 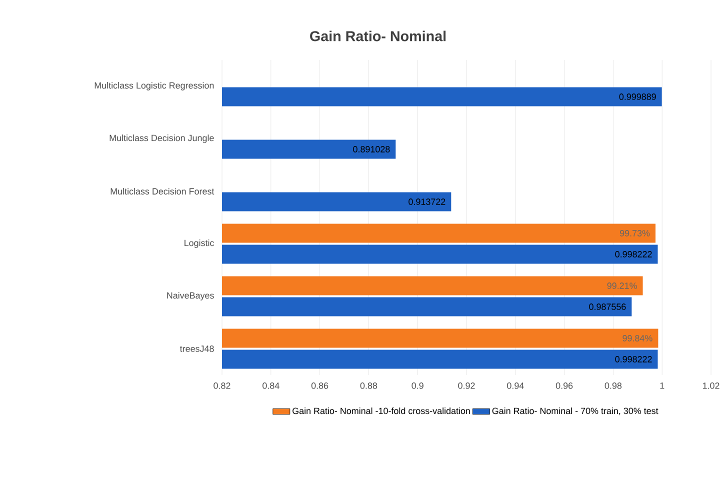 I want to click on y-tick-label: NaiveBayes, so click(x=190, y=296).